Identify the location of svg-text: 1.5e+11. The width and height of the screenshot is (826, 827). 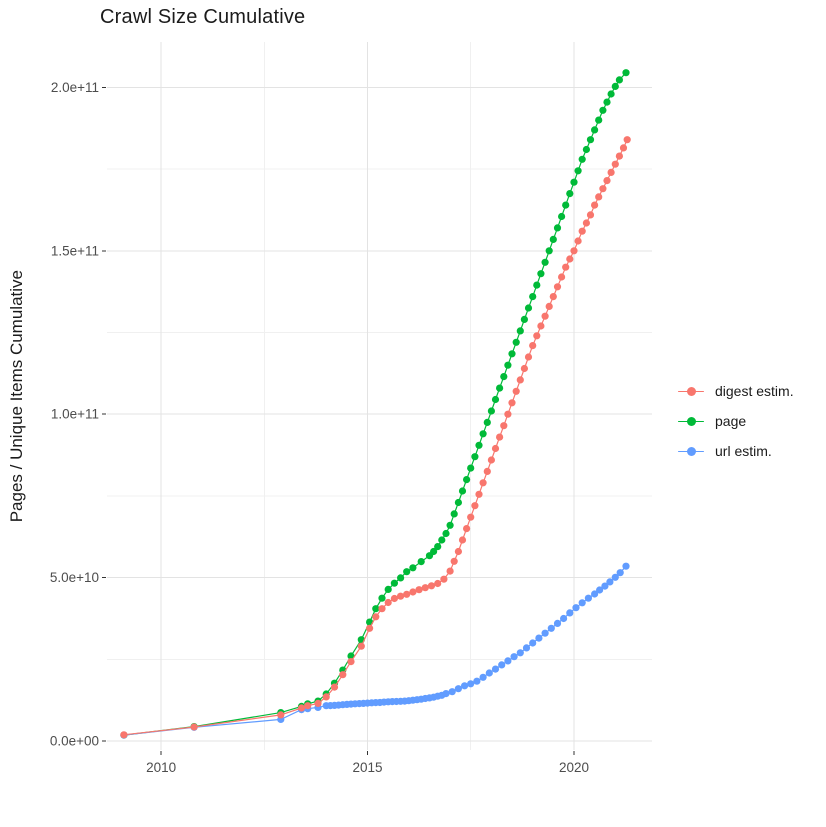
(75, 250).